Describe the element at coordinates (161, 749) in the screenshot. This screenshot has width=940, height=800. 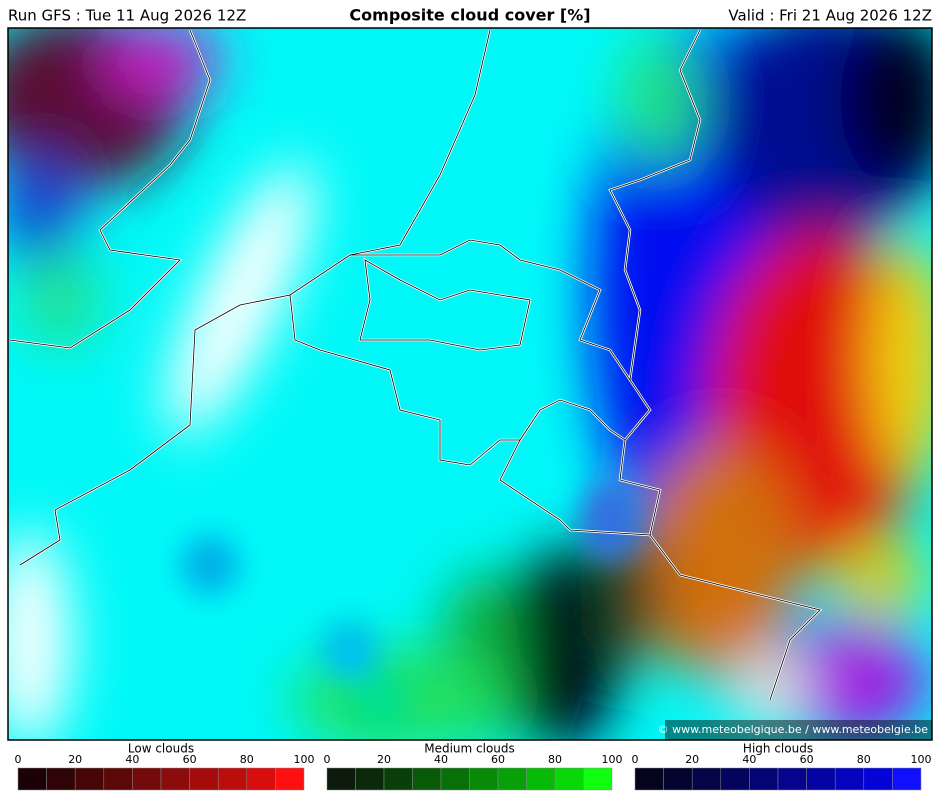
I see `legend-title: Low clouds` at that location.